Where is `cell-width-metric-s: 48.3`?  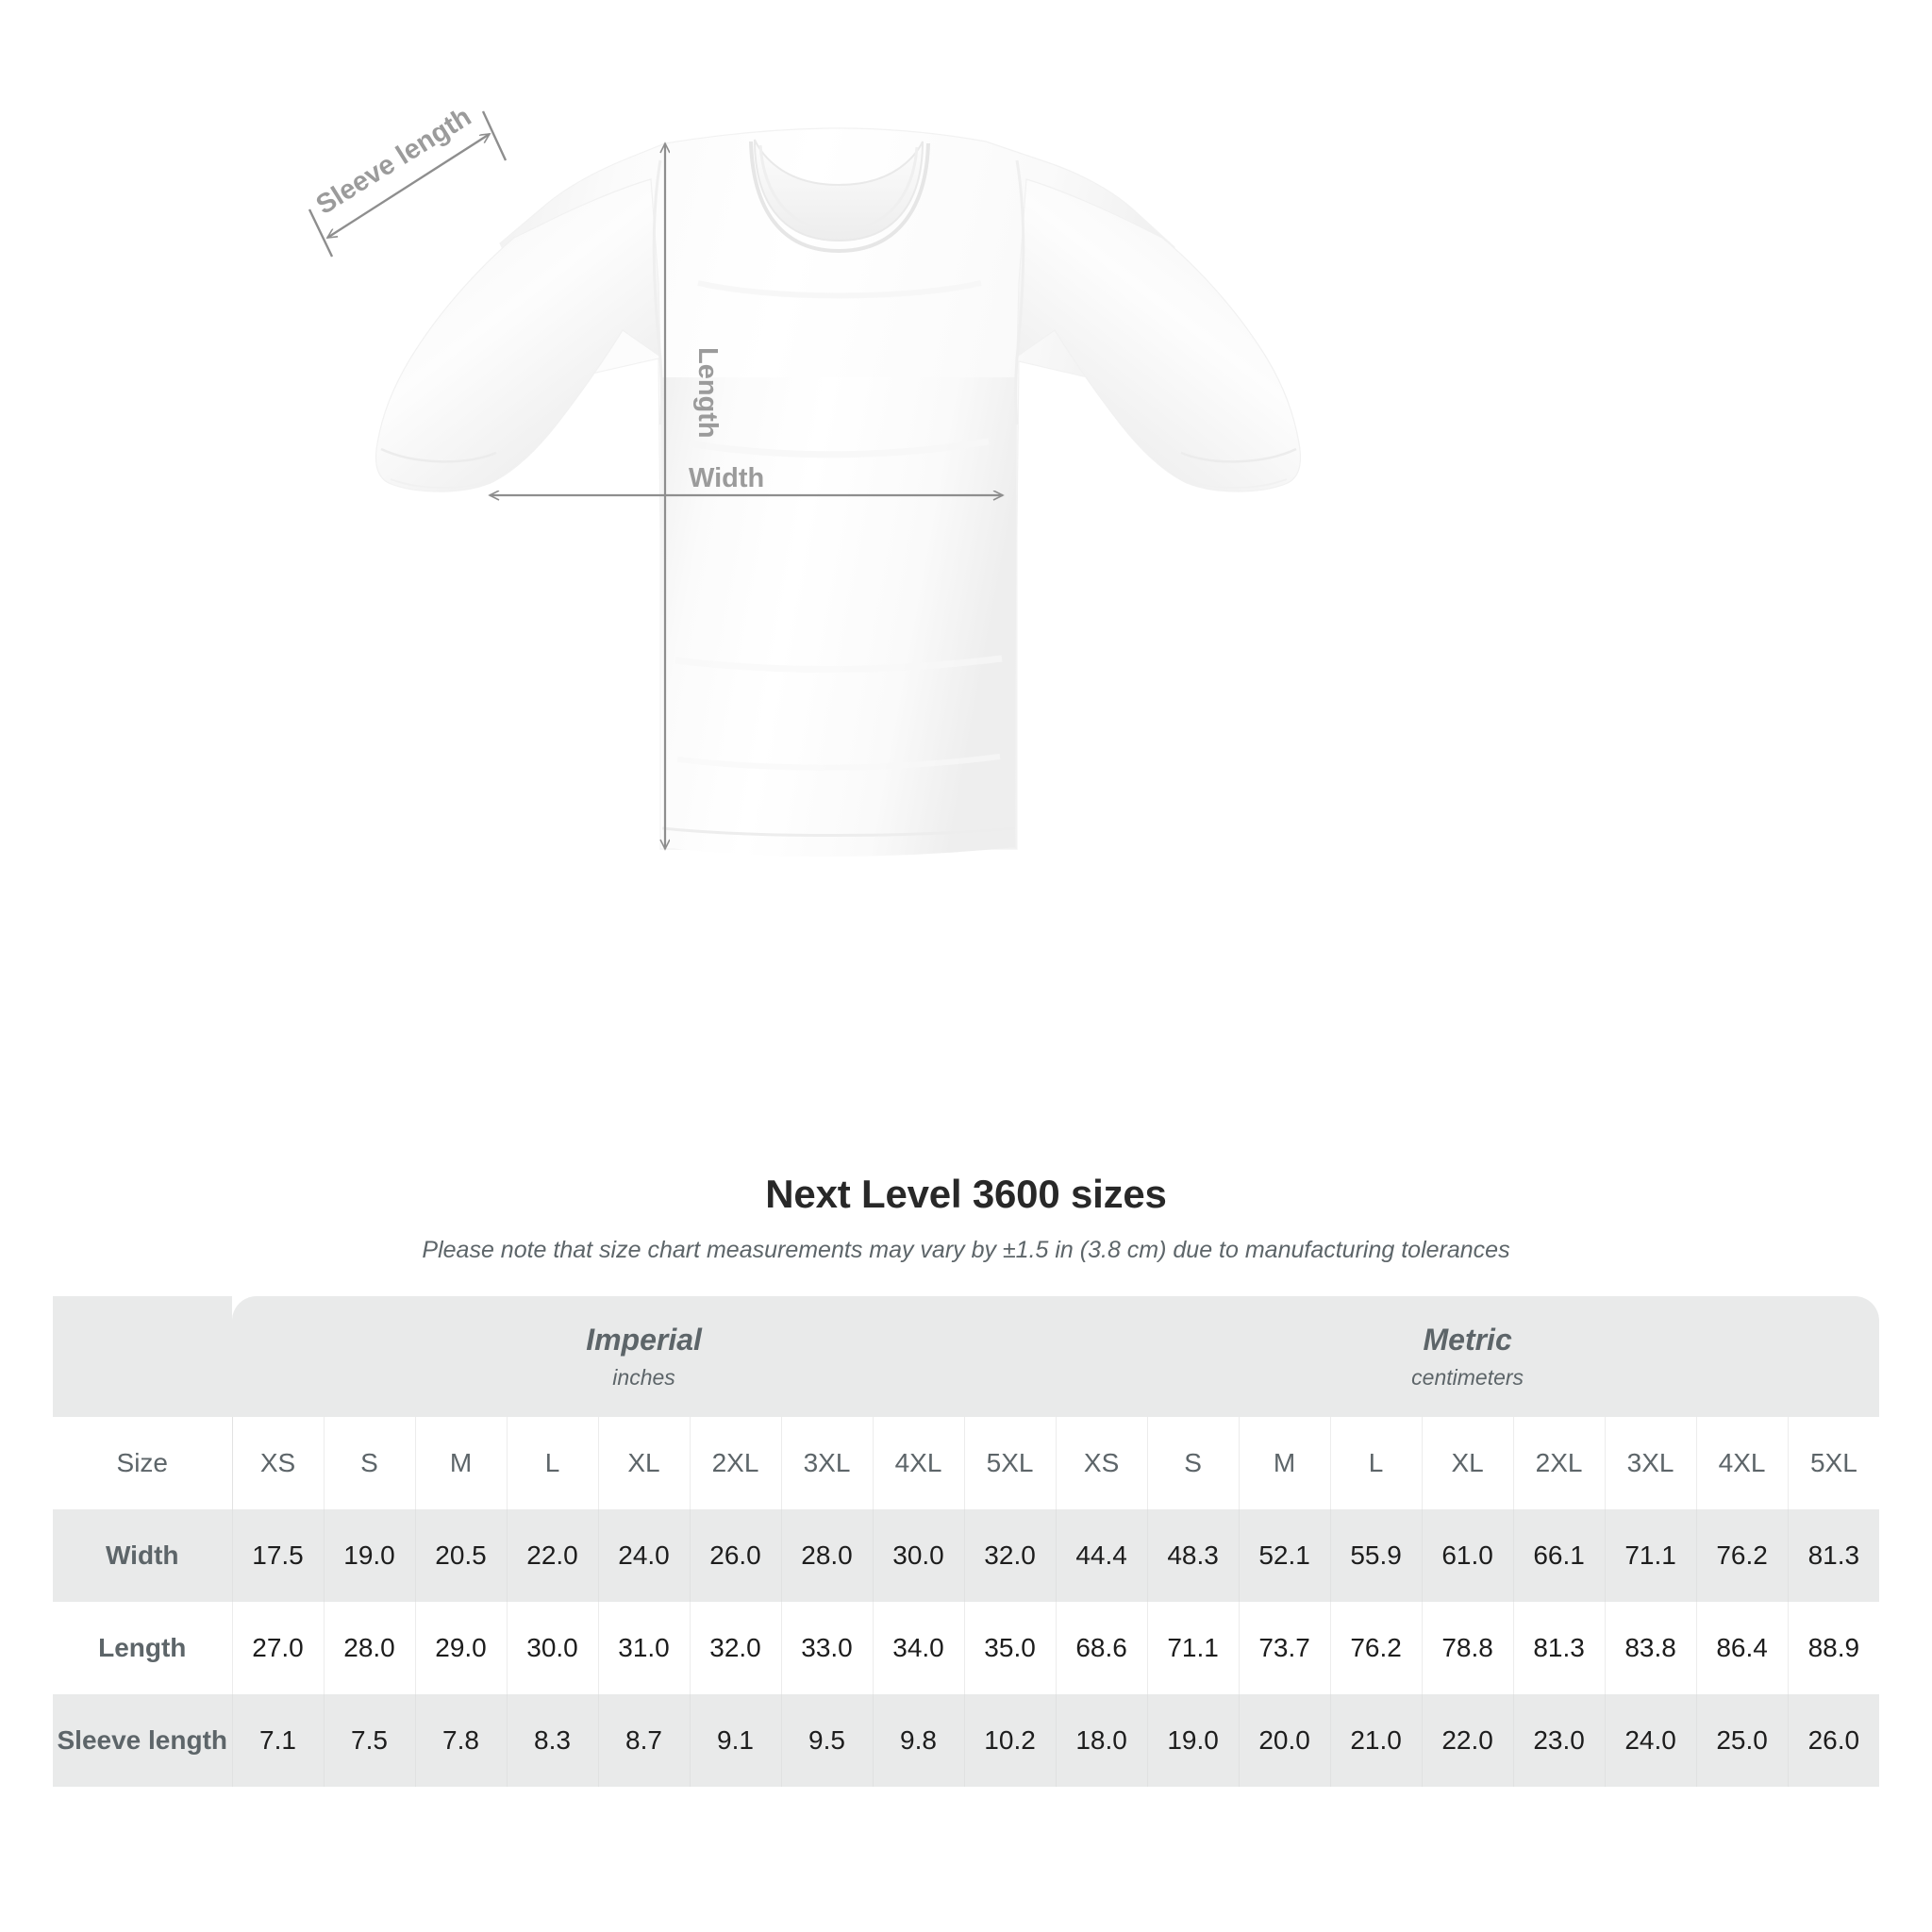 cell-width-metric-s: 48.3 is located at coordinates (1194, 1555).